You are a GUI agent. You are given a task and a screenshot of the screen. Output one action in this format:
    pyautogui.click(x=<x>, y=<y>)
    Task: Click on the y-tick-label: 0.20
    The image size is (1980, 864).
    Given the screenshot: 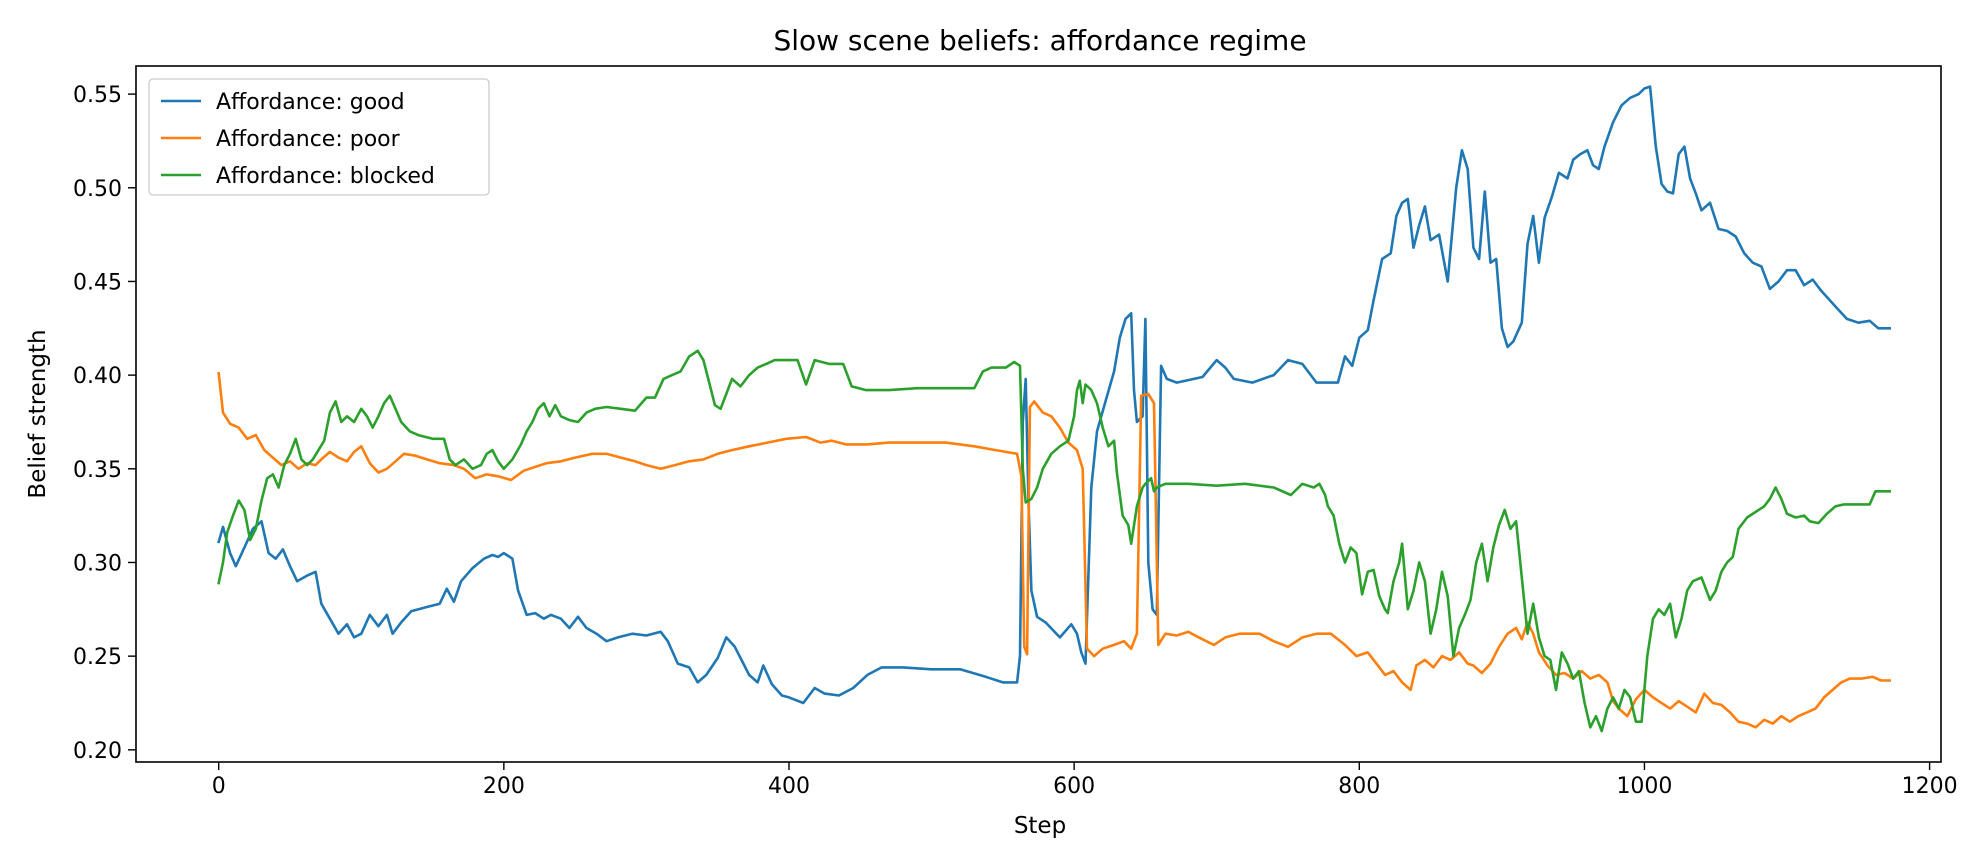 What is the action you would take?
    pyautogui.click(x=97, y=751)
    